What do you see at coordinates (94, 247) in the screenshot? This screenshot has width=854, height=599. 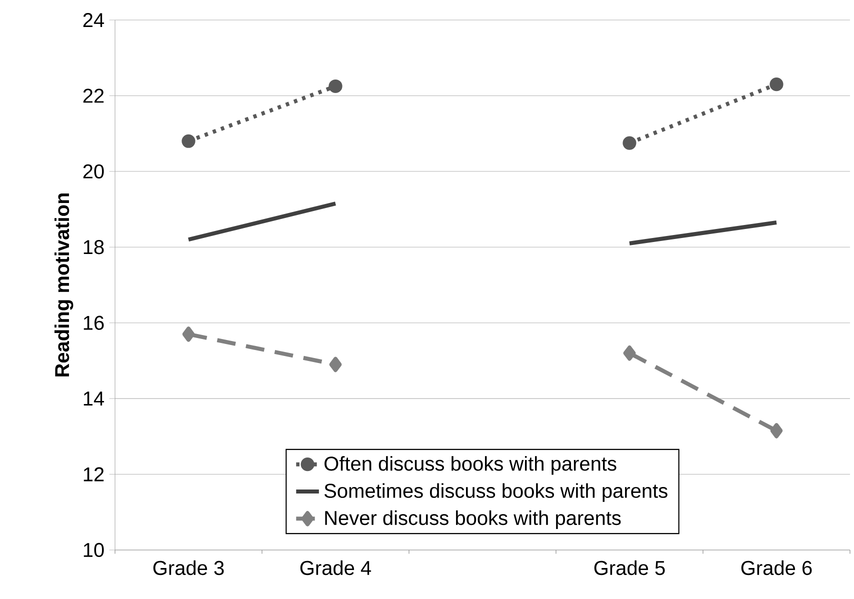 I see `y-tick-label: 18` at bounding box center [94, 247].